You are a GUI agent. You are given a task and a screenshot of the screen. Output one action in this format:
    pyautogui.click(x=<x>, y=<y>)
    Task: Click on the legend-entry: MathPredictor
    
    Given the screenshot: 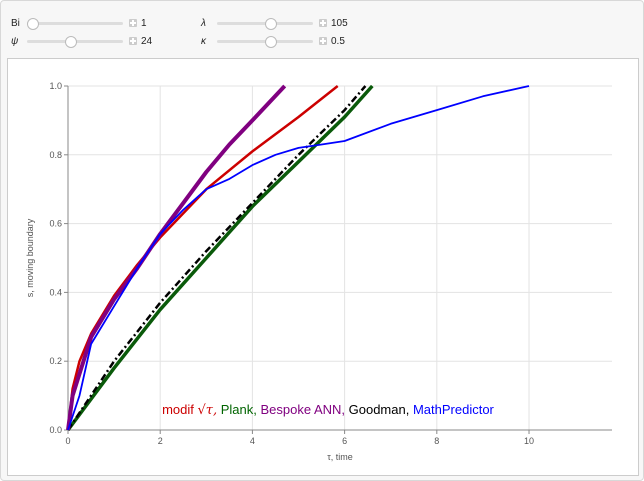 What is the action you would take?
    pyautogui.click(x=451, y=409)
    